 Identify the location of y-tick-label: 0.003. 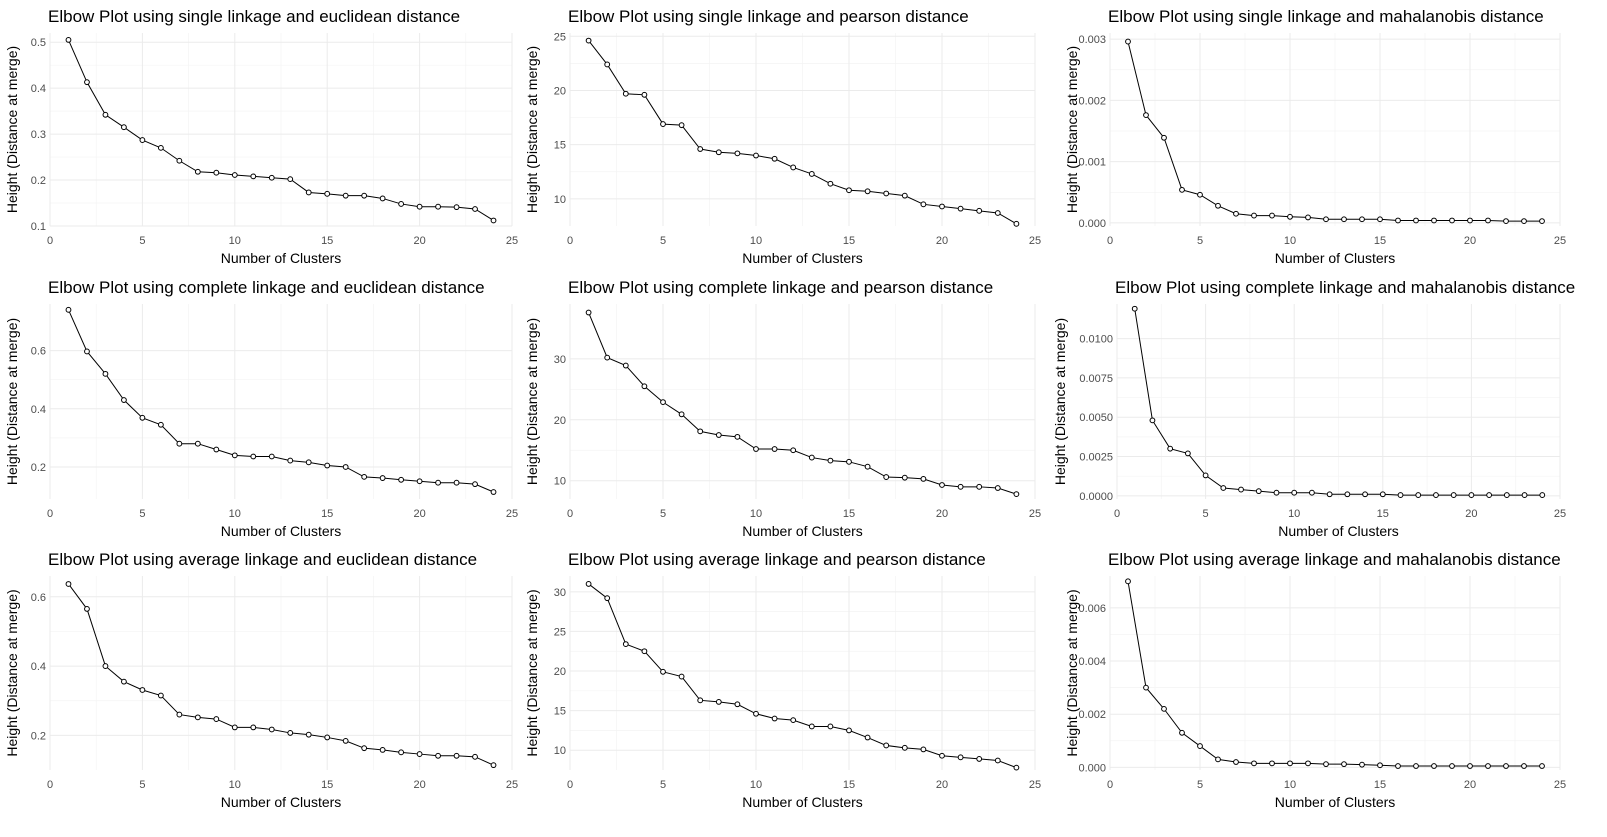
(1092, 40).